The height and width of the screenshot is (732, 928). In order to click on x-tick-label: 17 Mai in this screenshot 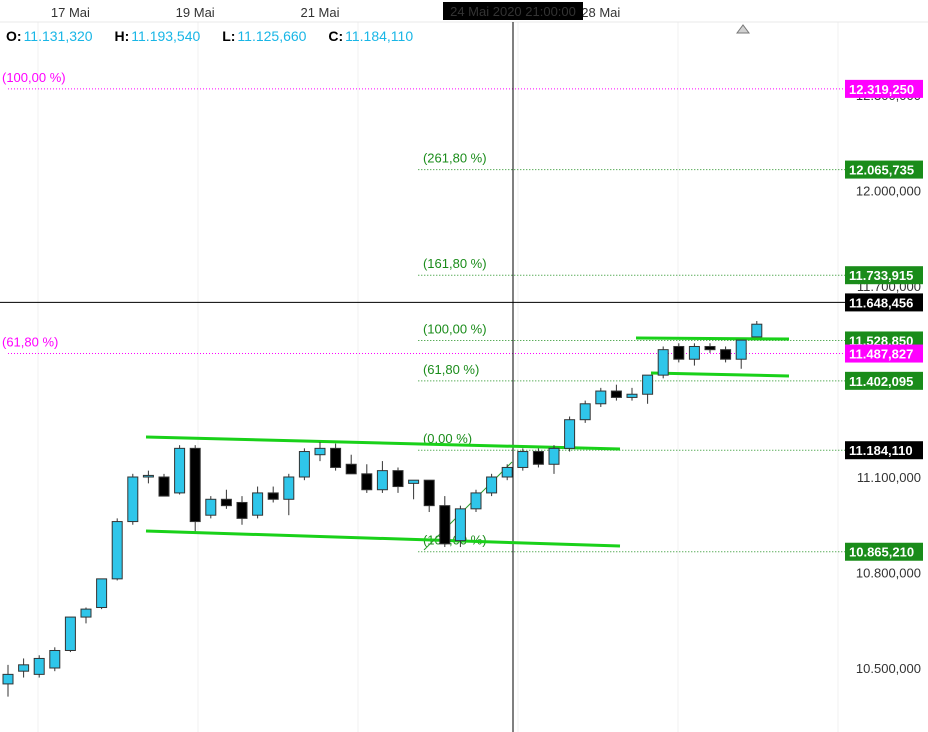, I will do `click(70, 12)`.